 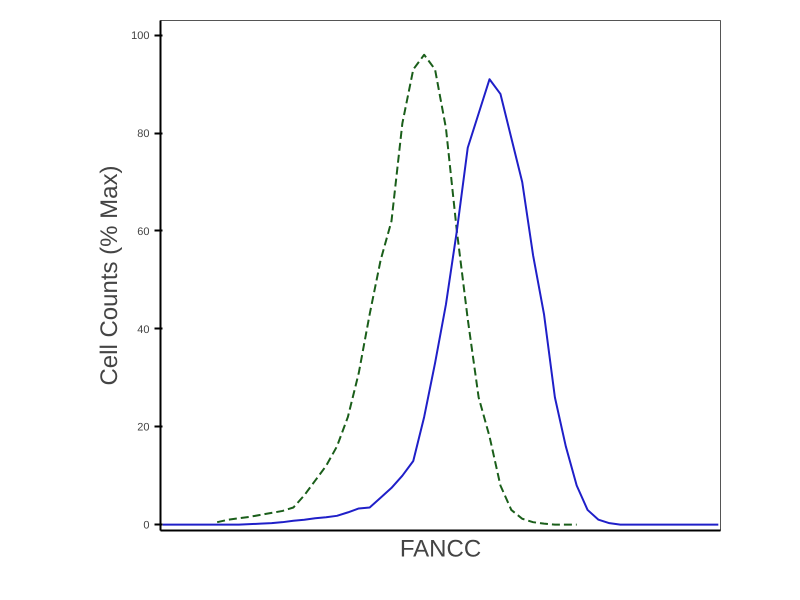 What do you see at coordinates (143, 134) in the screenshot?
I see `y-tick-label: 80` at bounding box center [143, 134].